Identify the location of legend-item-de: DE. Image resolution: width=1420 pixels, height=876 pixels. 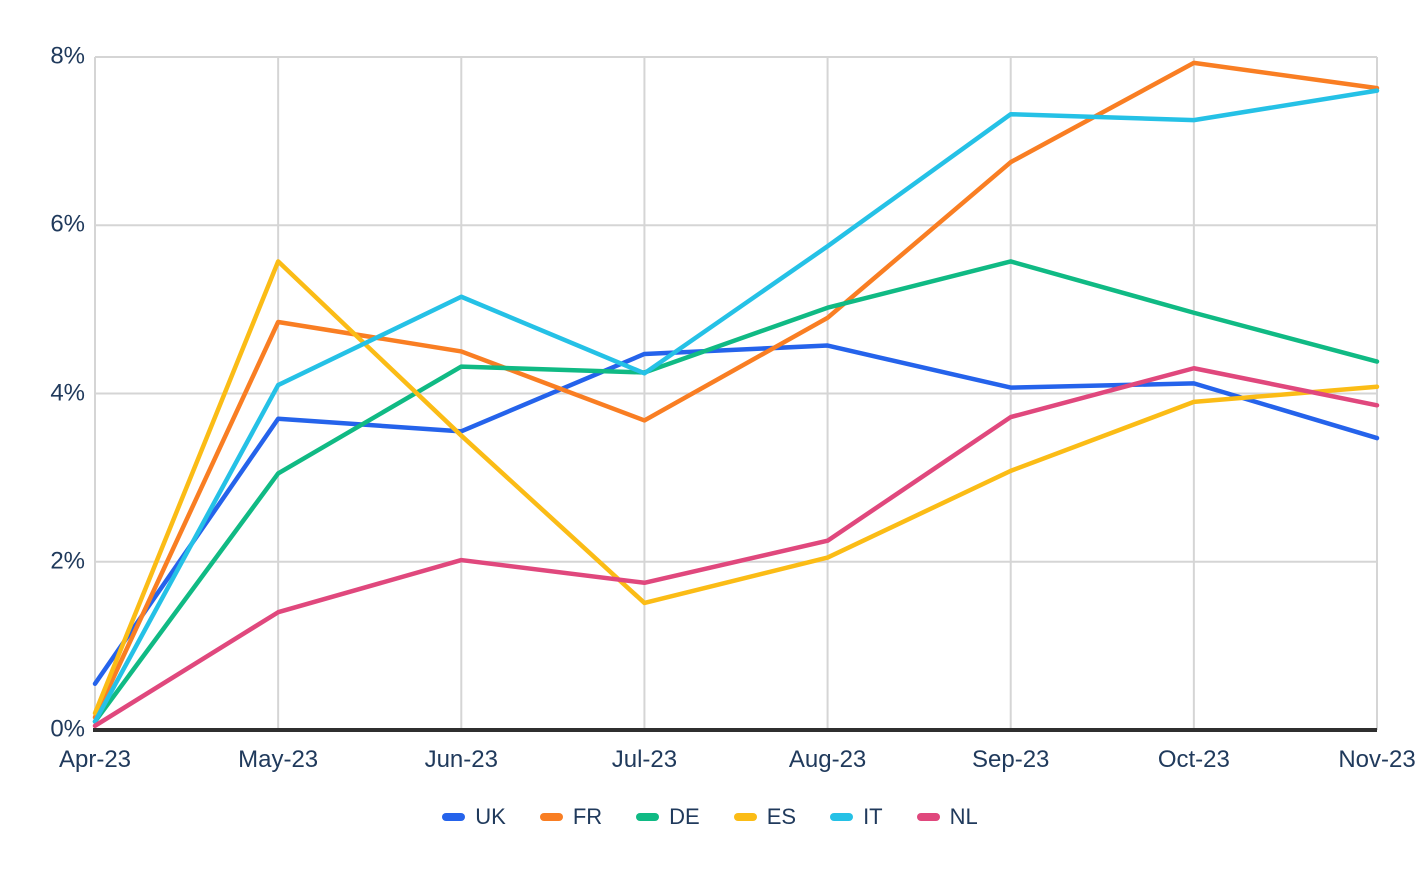
(668, 817).